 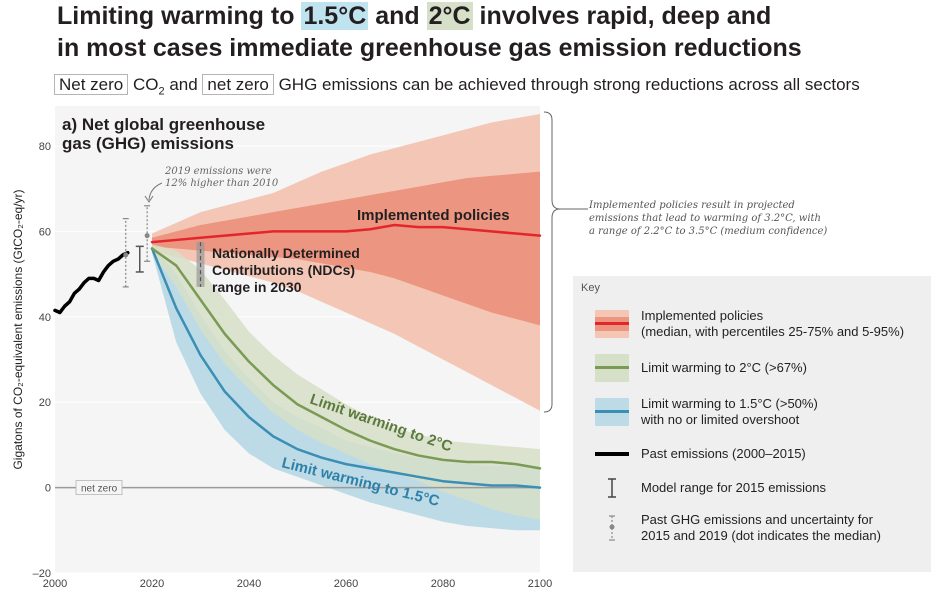 What do you see at coordinates (612, 488) in the screenshot?
I see `key-swatch-model-range` at bounding box center [612, 488].